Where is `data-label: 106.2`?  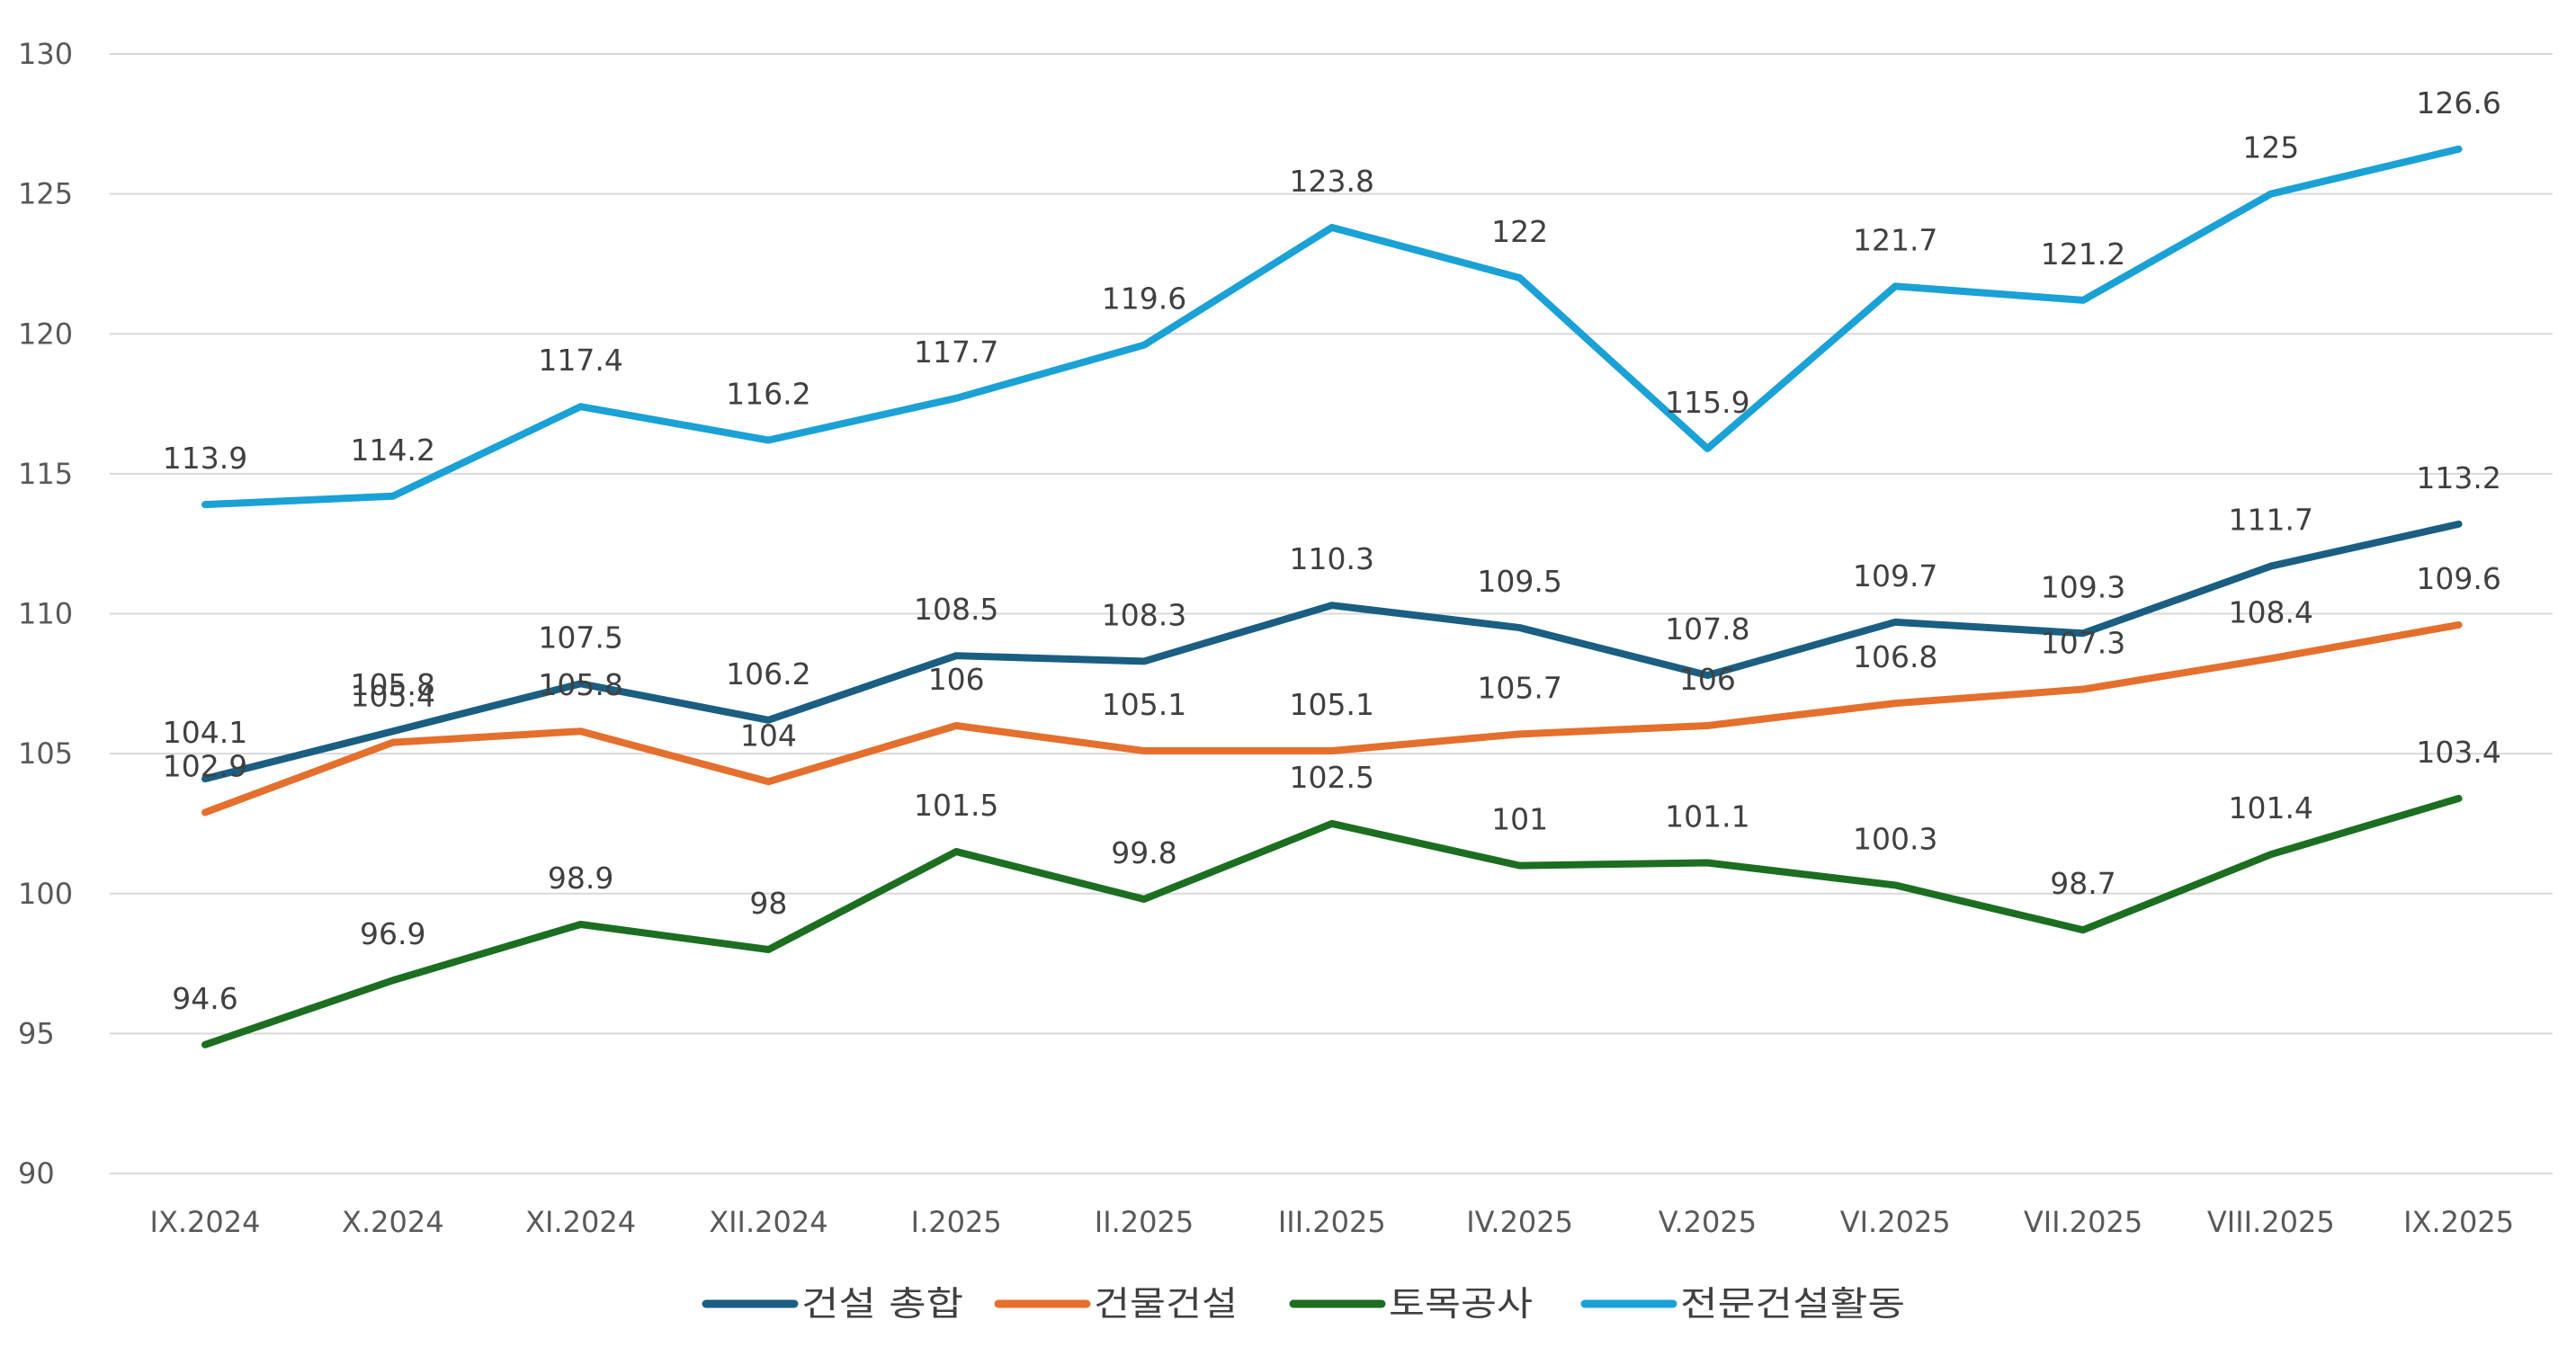
data-label: 106.2 is located at coordinates (768, 673).